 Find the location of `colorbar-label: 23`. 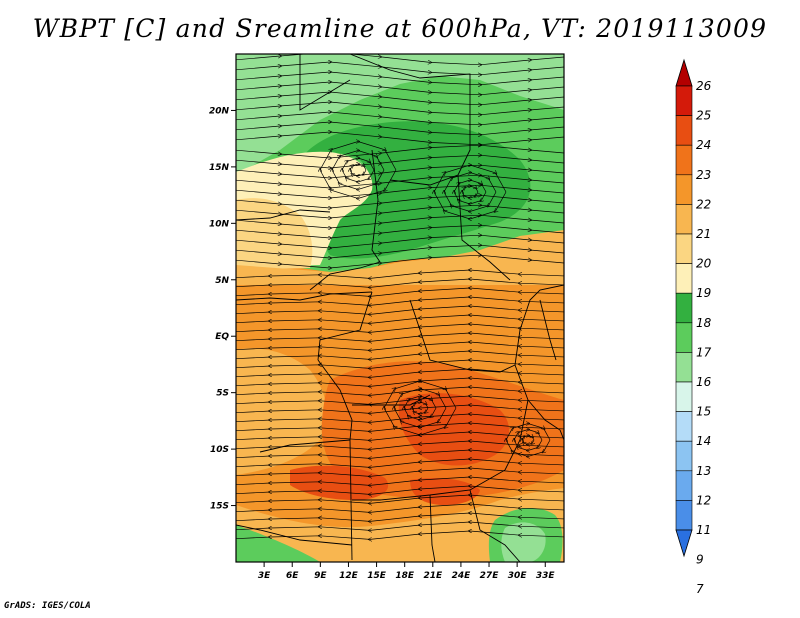

colorbar-label: 23 is located at coordinates (703, 175).